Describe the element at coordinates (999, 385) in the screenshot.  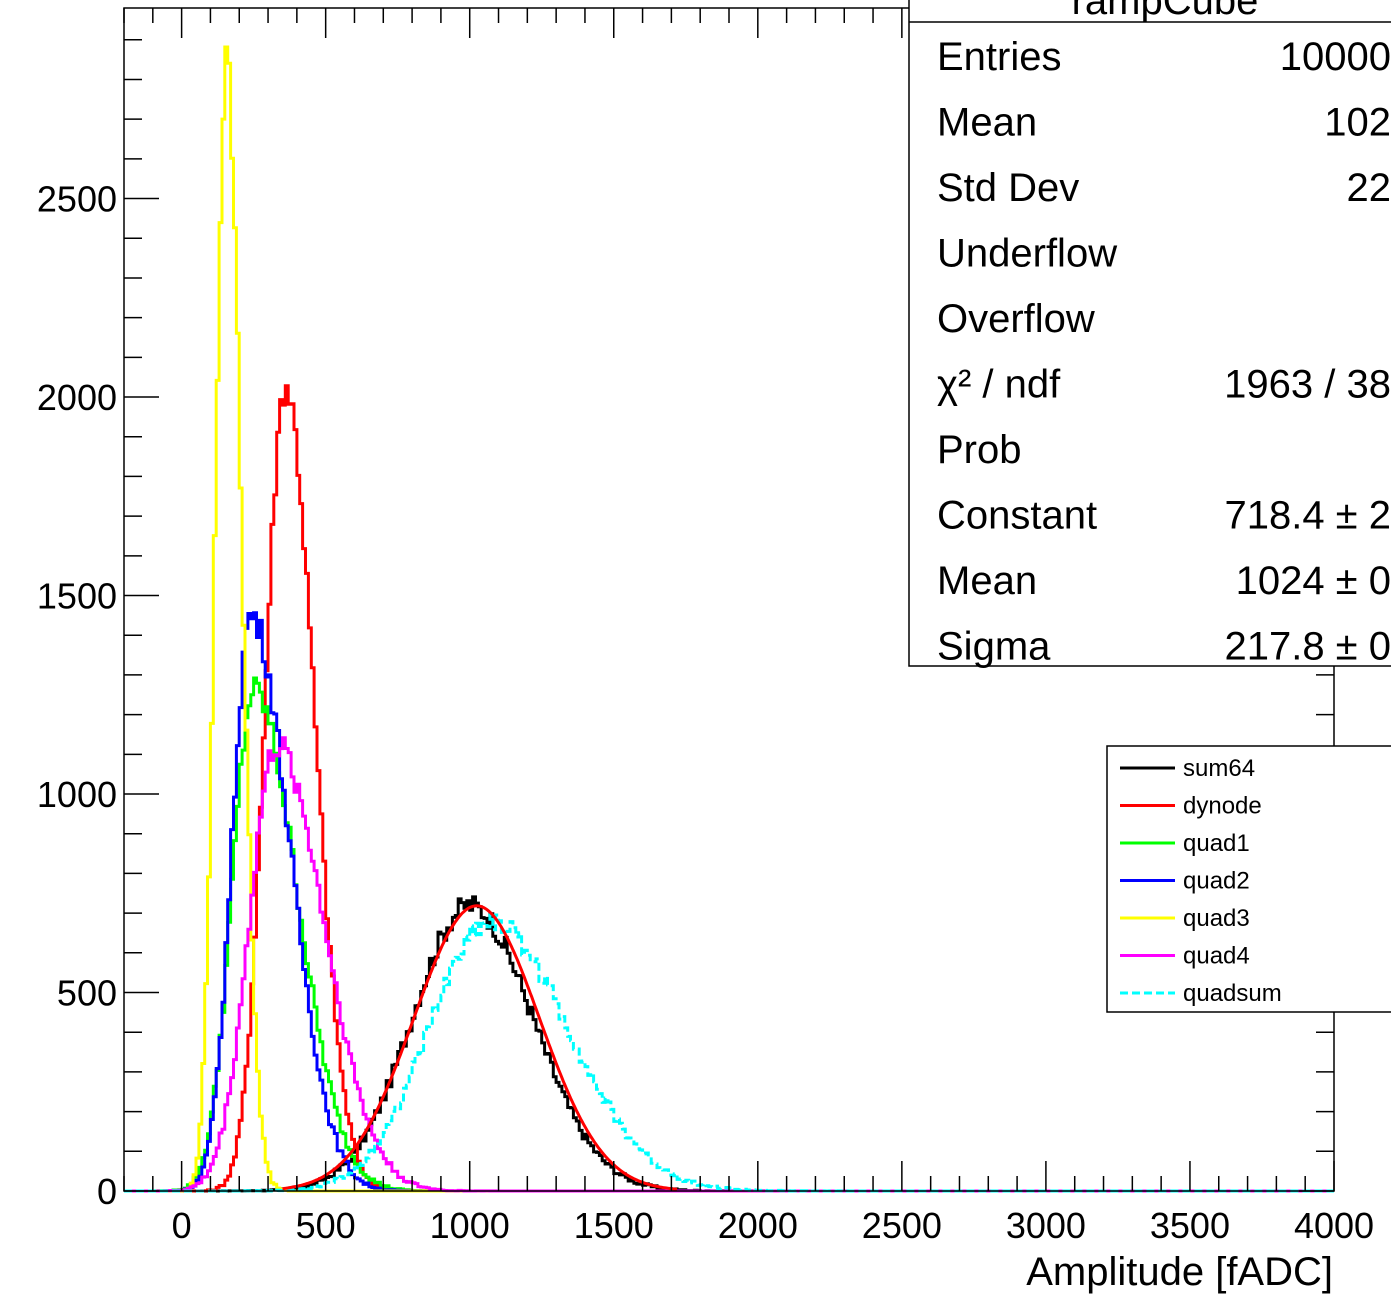
I see `stats-row-label: χ² / ndf` at that location.